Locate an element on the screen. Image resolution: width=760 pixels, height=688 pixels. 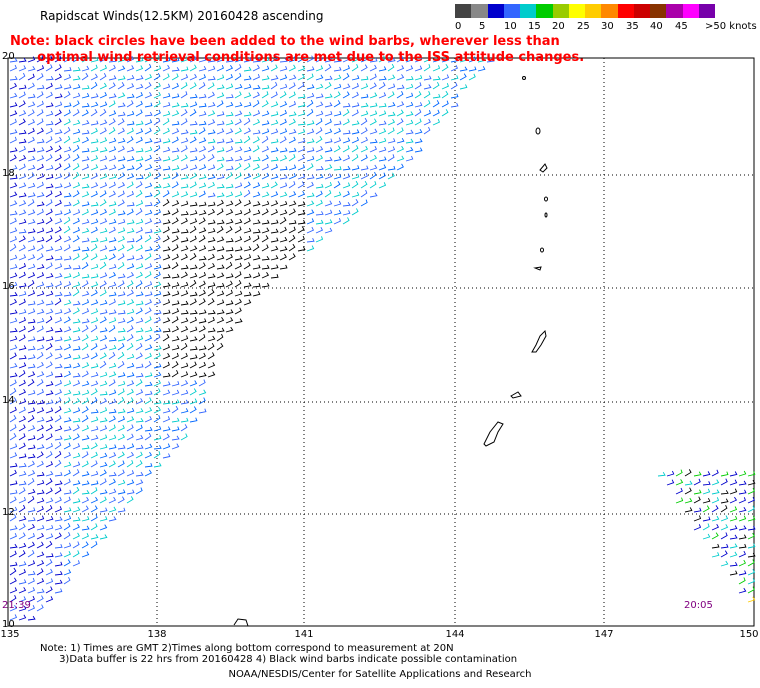
island-farallon is located at coordinates (524, 78).